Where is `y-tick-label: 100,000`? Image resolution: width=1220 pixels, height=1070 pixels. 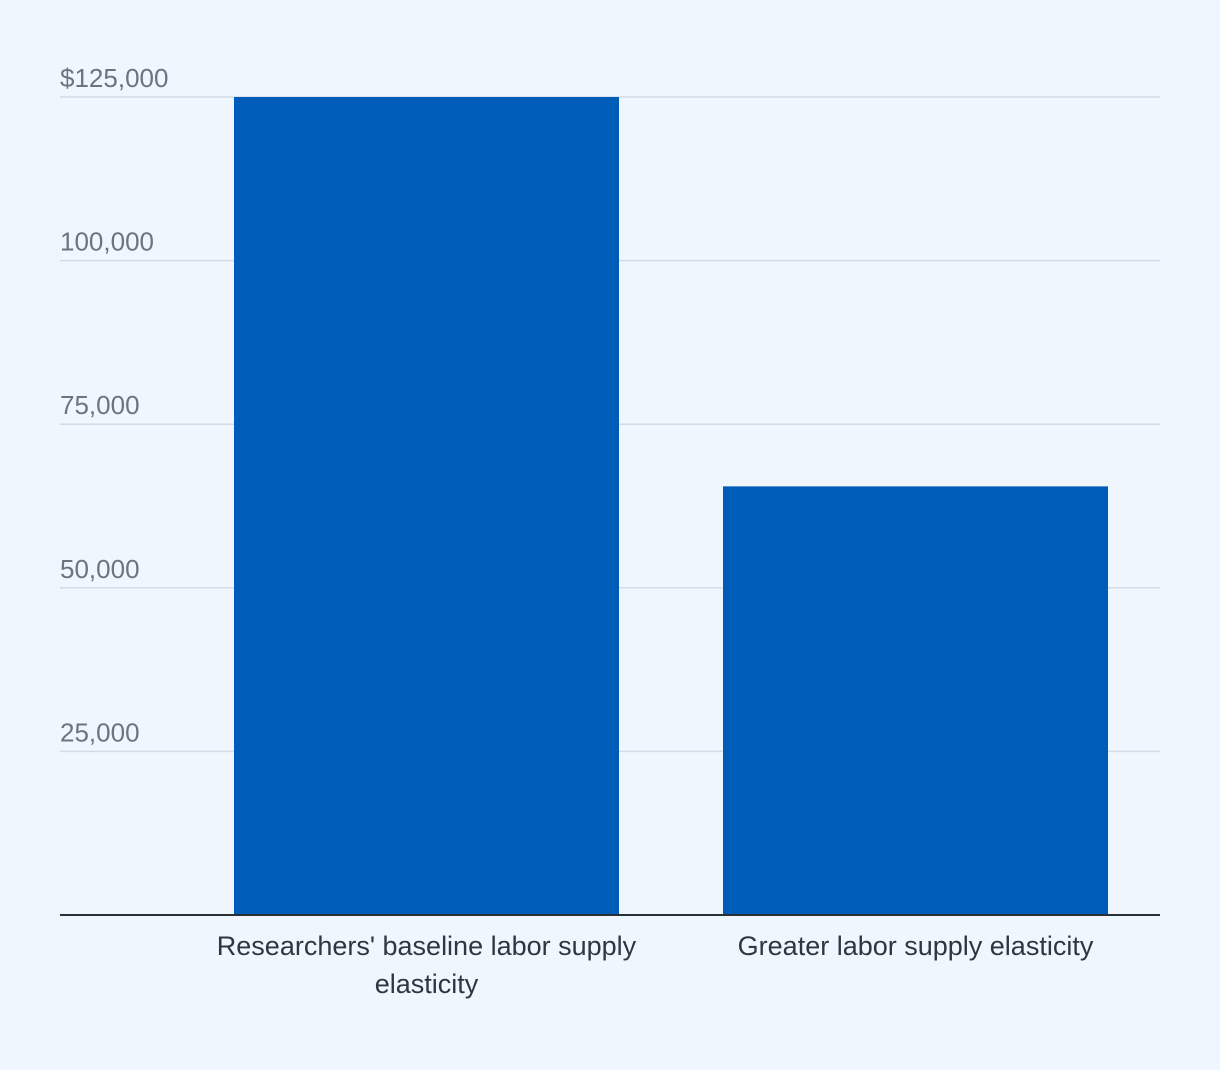
y-tick-label: 100,000 is located at coordinates (107, 242).